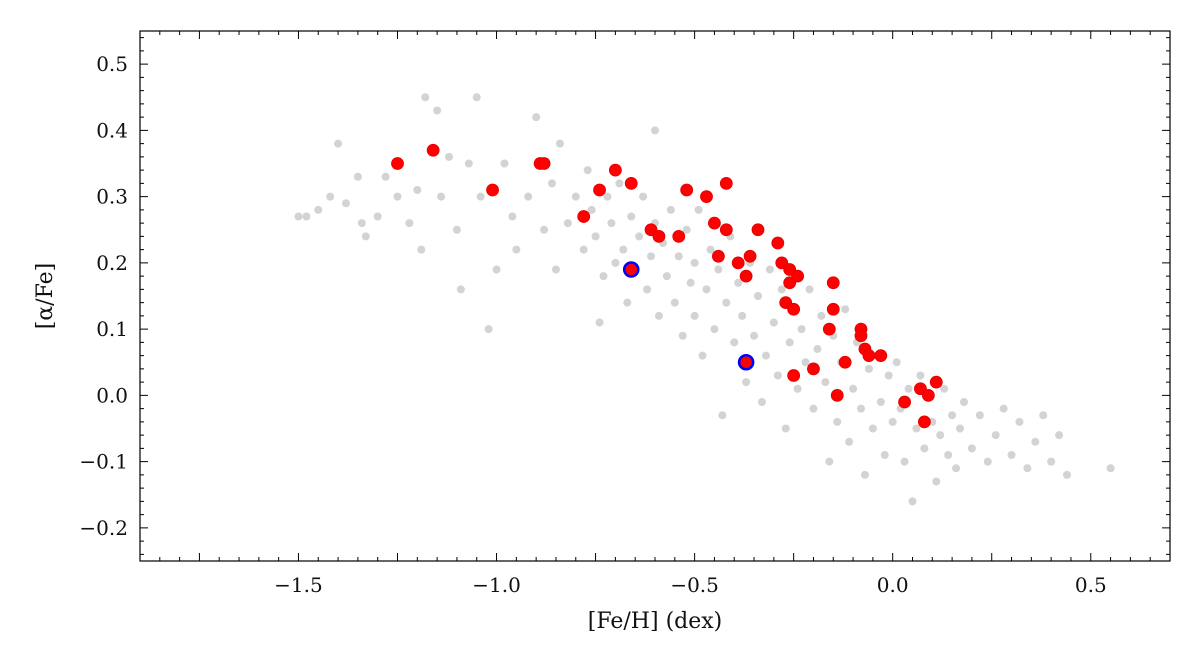 This screenshot has width=1200, height=666. What do you see at coordinates (631, 269) in the screenshot?
I see `highlighted-point` at bounding box center [631, 269].